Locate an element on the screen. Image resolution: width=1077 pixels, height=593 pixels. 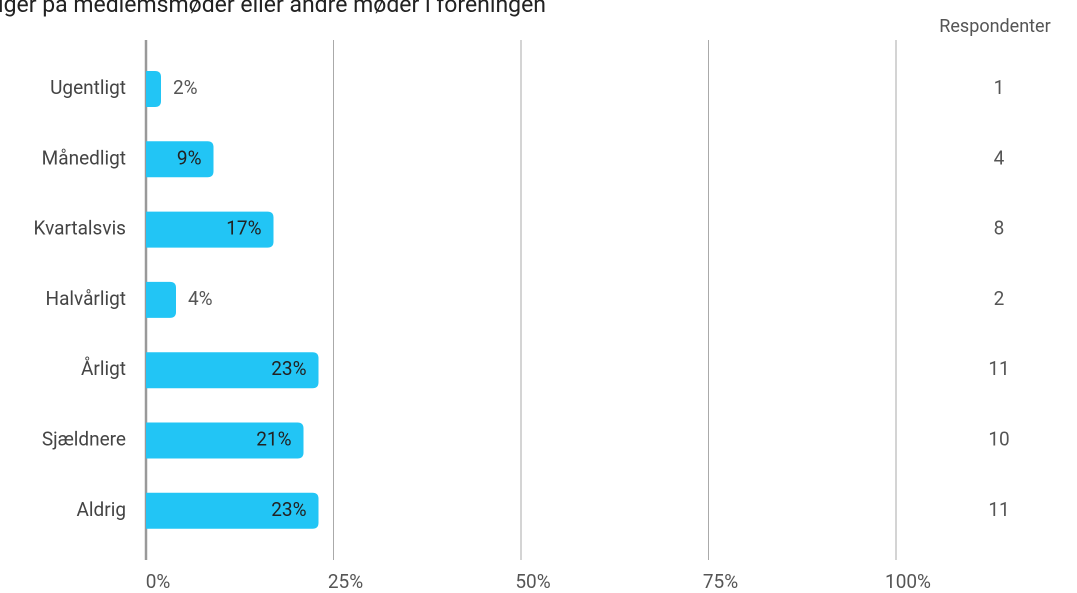
value-label: 17% is located at coordinates (243, 228).